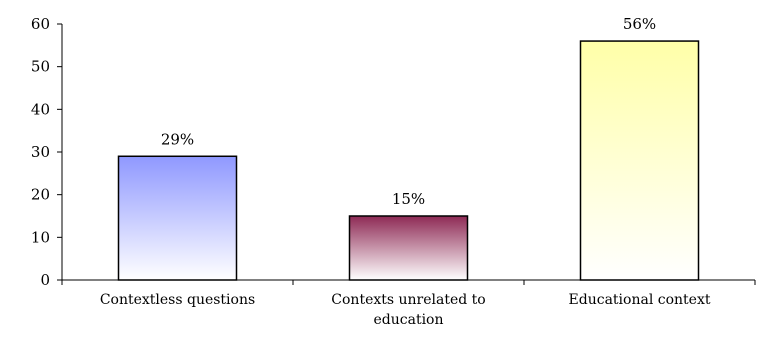  What do you see at coordinates (640, 300) in the screenshot?
I see `category-label-2: Educational context` at bounding box center [640, 300].